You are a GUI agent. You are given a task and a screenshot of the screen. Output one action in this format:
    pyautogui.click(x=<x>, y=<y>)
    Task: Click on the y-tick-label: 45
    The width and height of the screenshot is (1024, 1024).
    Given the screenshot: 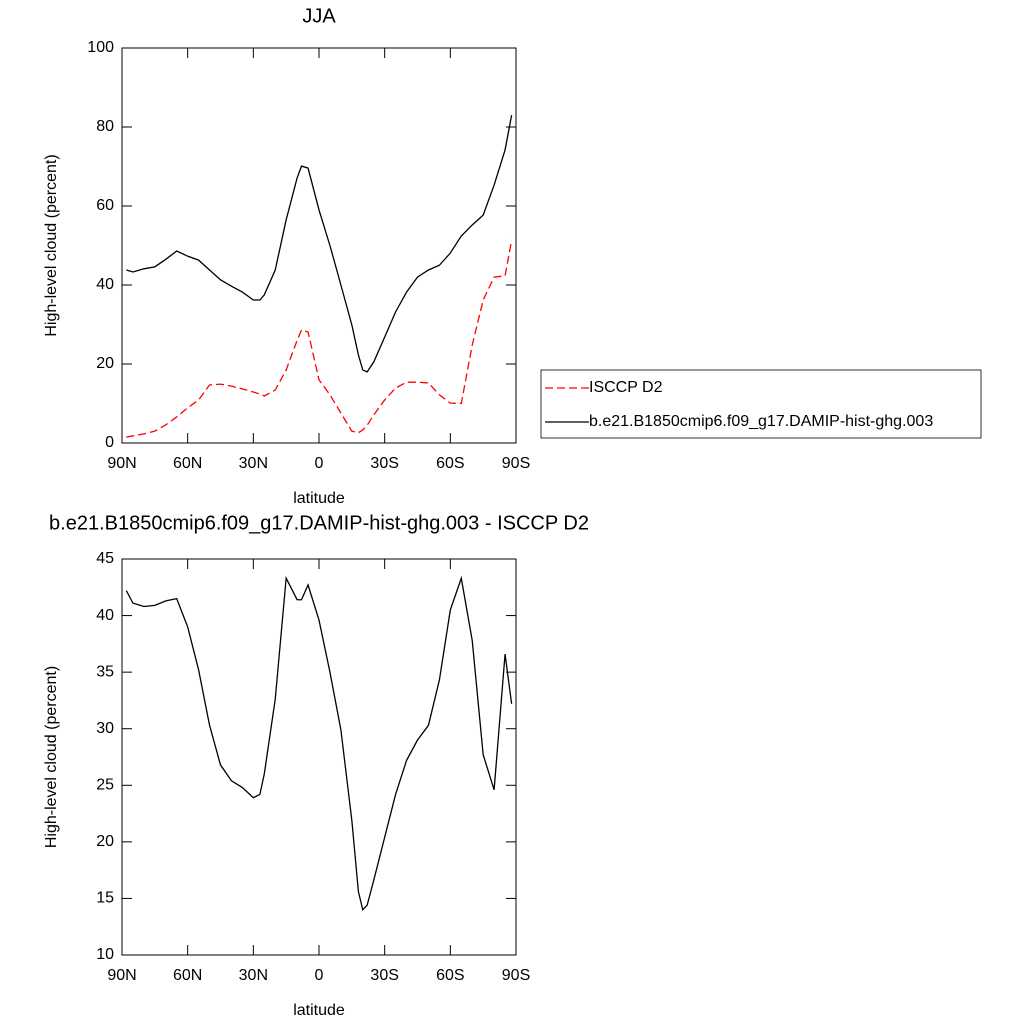 What is the action you would take?
    pyautogui.click(x=105, y=558)
    